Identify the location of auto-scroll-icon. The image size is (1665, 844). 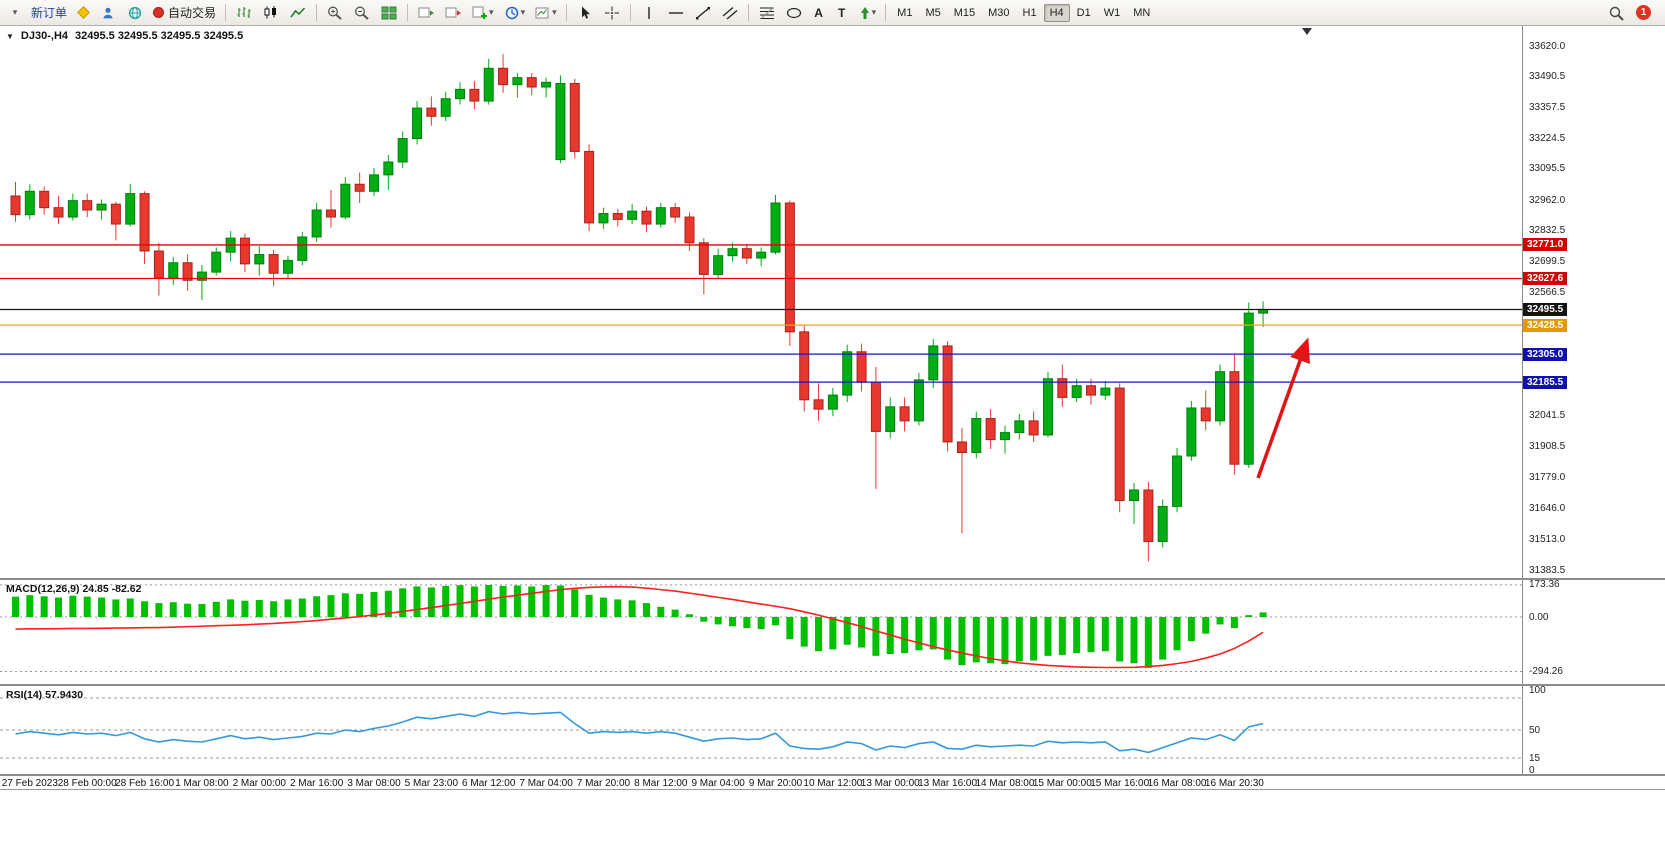
(426, 12).